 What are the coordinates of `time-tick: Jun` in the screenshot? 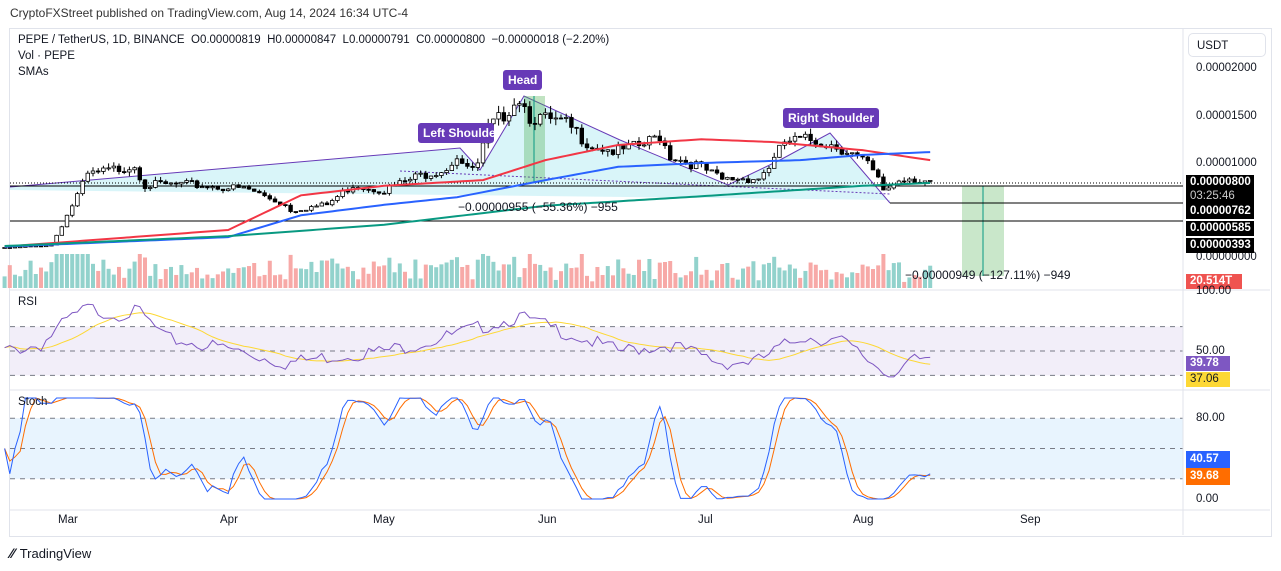 It's located at (547, 520).